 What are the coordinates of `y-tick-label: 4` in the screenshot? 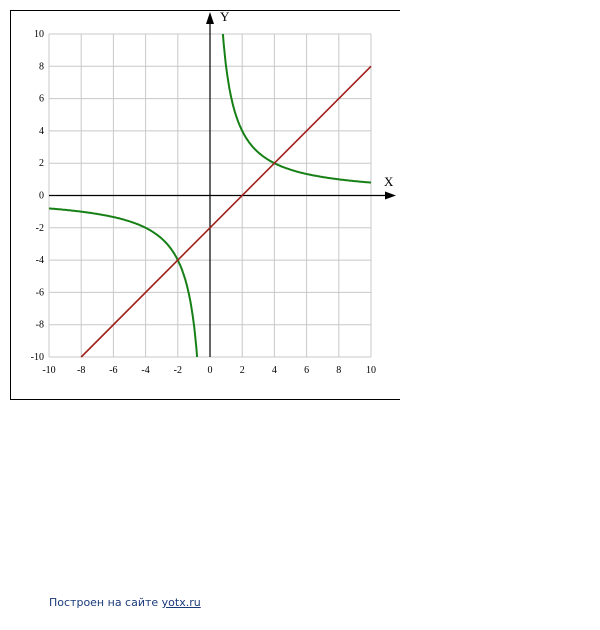 It's located at (41, 131).